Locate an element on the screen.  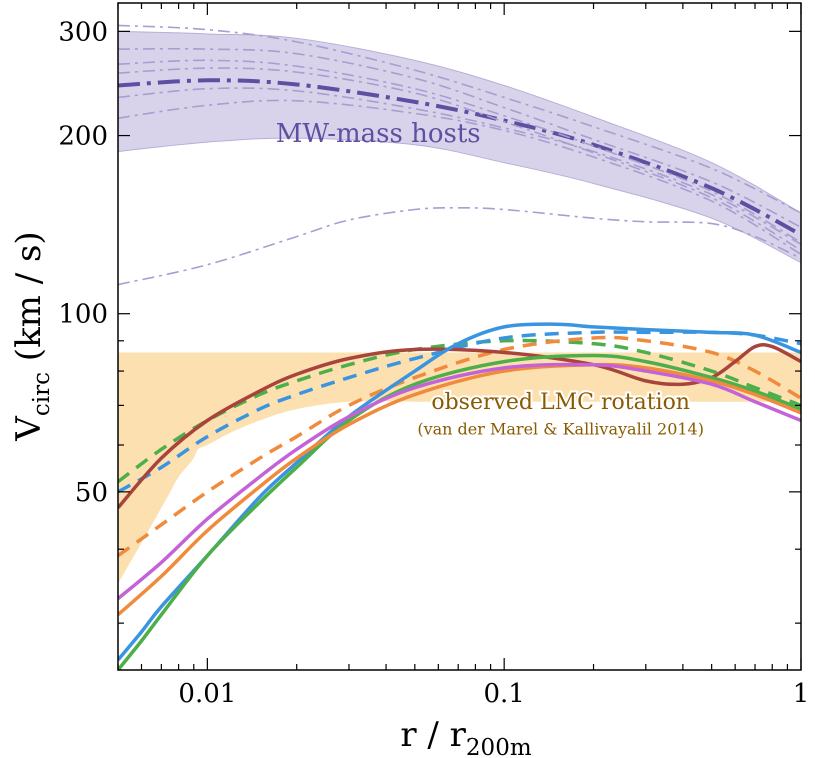
y-axis-label: Vcirc (km / s) is located at coordinates (32, 336).